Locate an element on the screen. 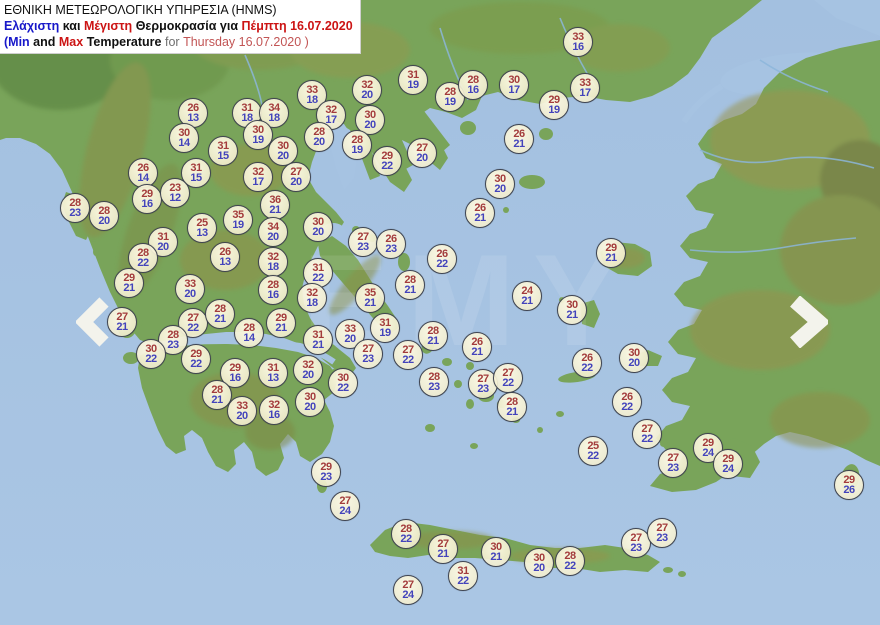 This screenshot has height=625, width=880. temp-badge: 28 20 is located at coordinates (319, 137).